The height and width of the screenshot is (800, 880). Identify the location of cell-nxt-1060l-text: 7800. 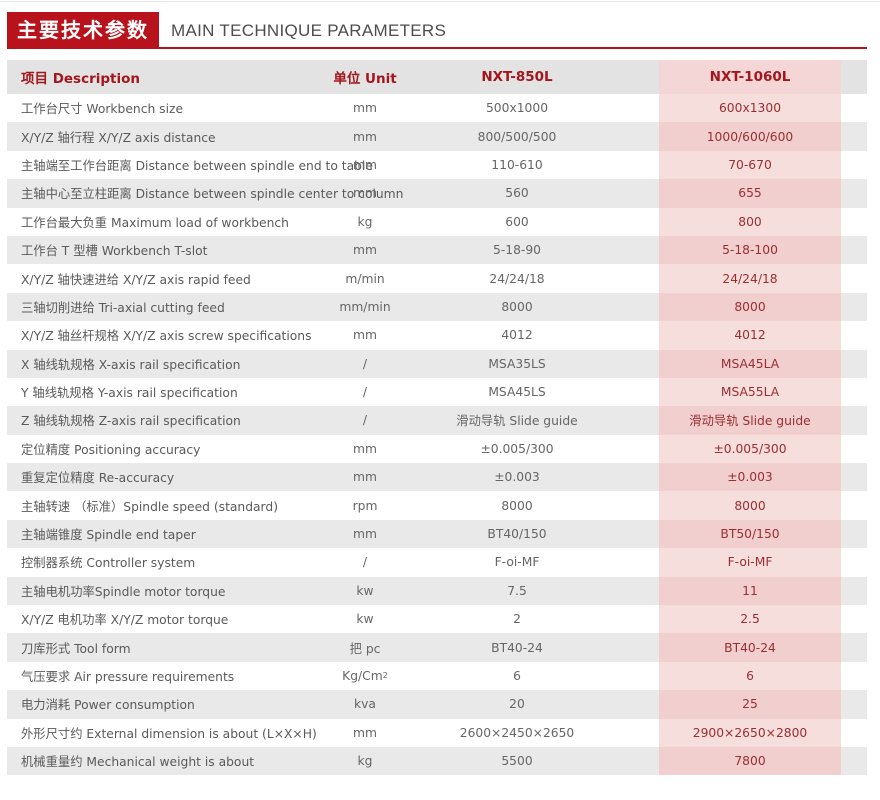
(750, 761).